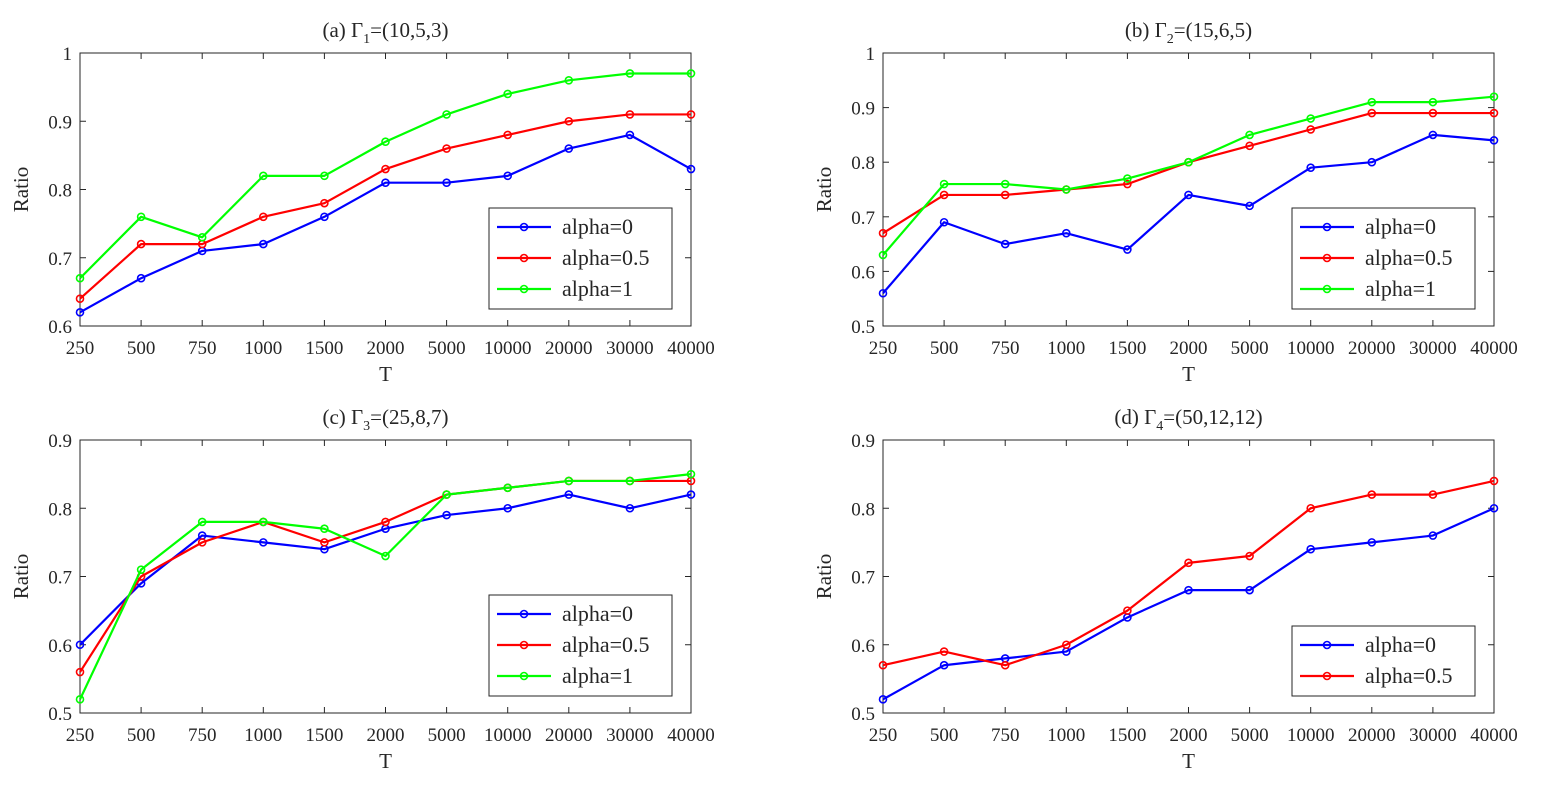 The height and width of the screenshot is (787, 1545). I want to click on title-prefix: (b) Γ, so click(1146, 30).